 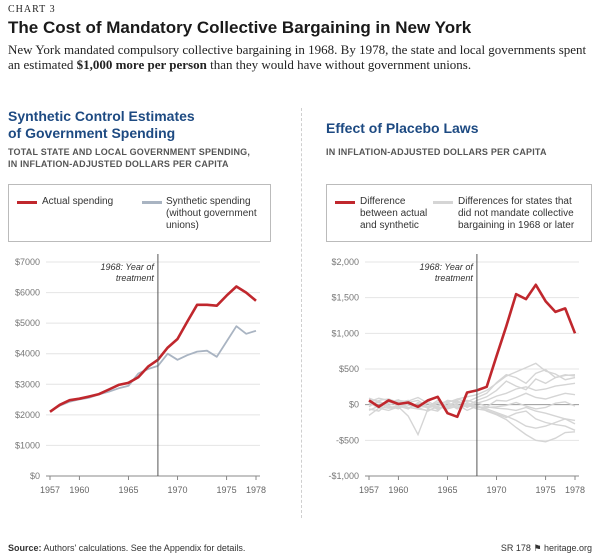 I want to click on report-id-and-site: SR 178 ⚑ heritage.org, so click(x=546, y=548).